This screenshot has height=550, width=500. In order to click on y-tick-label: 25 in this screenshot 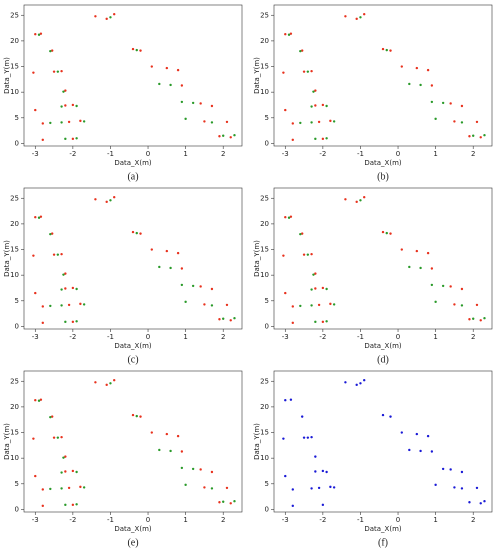, I will do `click(264, 198)`.